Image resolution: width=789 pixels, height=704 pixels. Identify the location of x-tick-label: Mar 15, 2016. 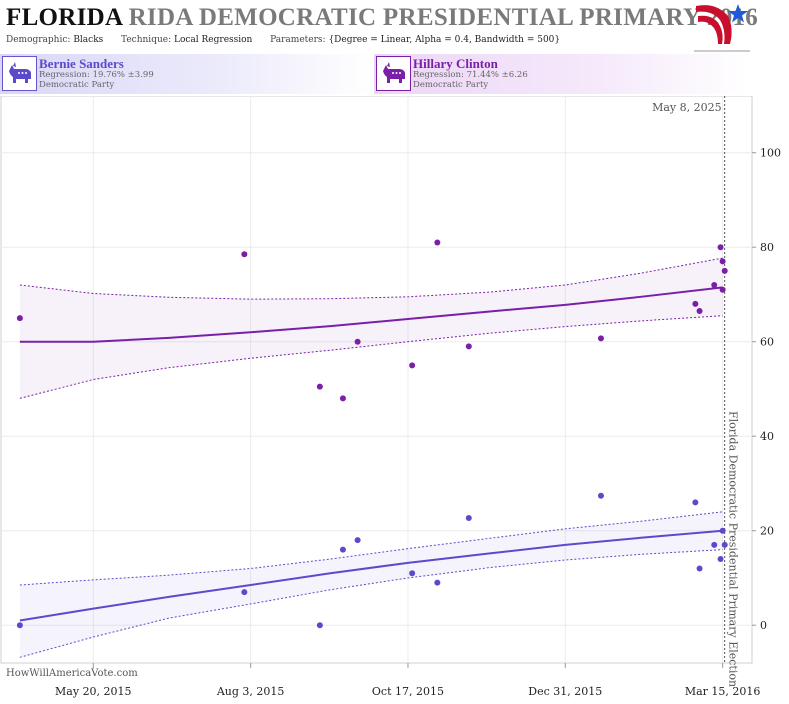
(723, 691).